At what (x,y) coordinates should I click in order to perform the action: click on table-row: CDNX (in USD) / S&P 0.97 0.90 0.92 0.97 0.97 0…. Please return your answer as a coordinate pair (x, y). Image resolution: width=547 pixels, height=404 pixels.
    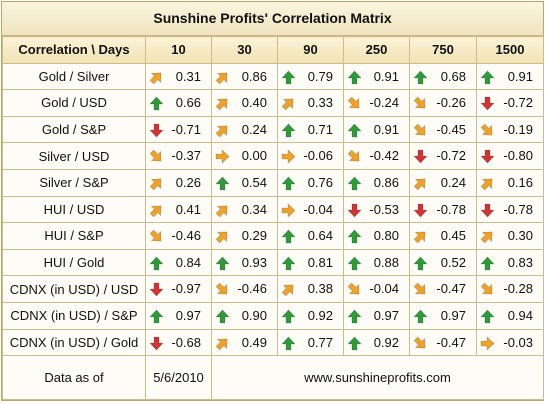
    Looking at the image, I should click on (273, 315).